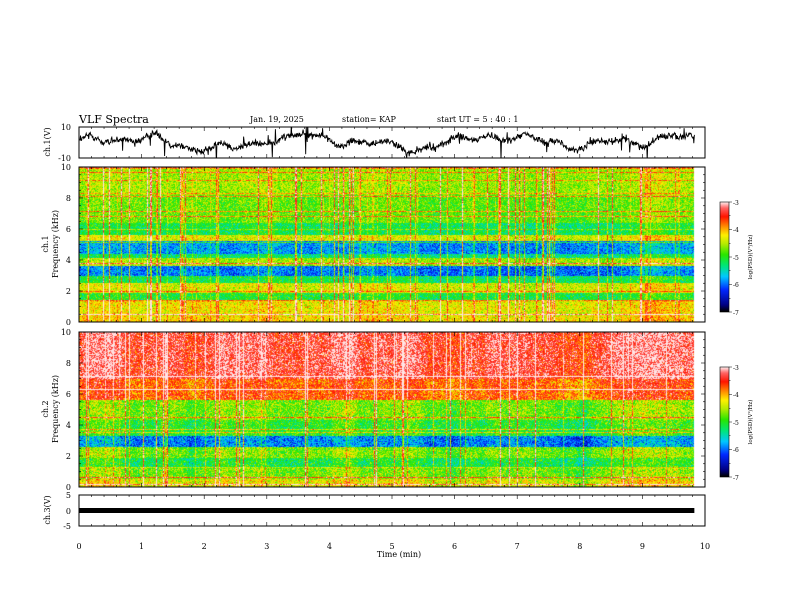 The width and height of the screenshot is (792, 612). What do you see at coordinates (736, 395) in the screenshot?
I see `ch2-cb-tick: -4` at bounding box center [736, 395].